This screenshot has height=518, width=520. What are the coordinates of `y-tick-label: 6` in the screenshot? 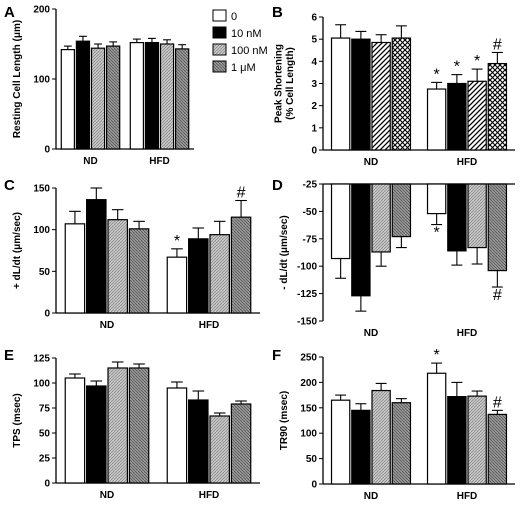 It's located at (314, 18).